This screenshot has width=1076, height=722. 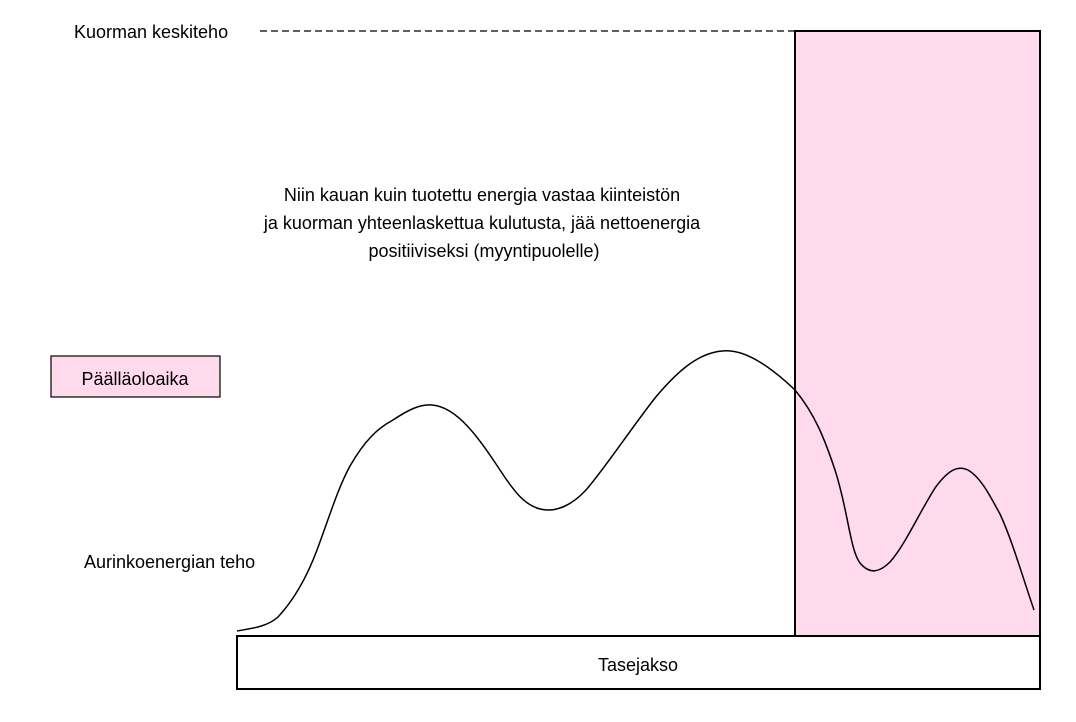 I want to click on on-time-legend-label: Päälläoloaika, so click(x=135, y=379).